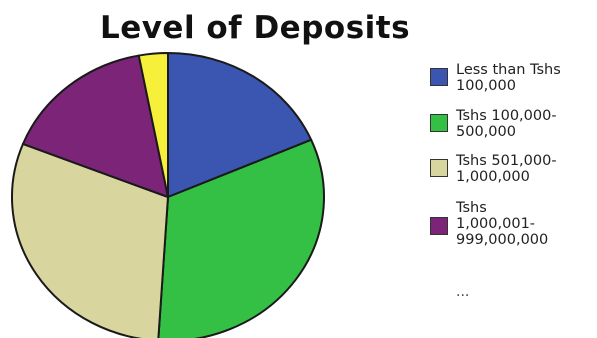 This screenshot has width=597, height=338. Describe the element at coordinates (506, 124) in the screenshot. I see `legend-label: Tshs 100,000- 500,000` at that location.